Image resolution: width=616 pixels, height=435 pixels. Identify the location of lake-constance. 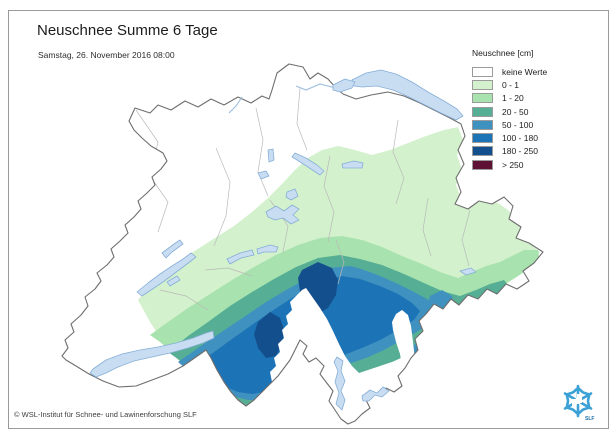
(407, 95).